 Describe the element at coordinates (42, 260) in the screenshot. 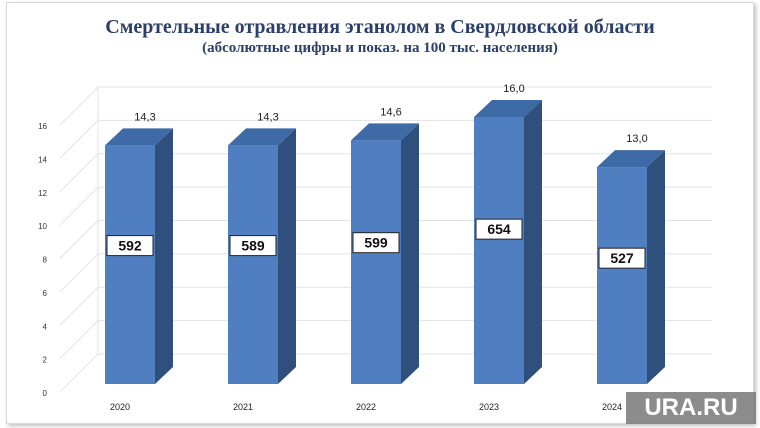

I see `y-axis-ticks: 0 2 4 6 8 10 12 14 16` at that location.